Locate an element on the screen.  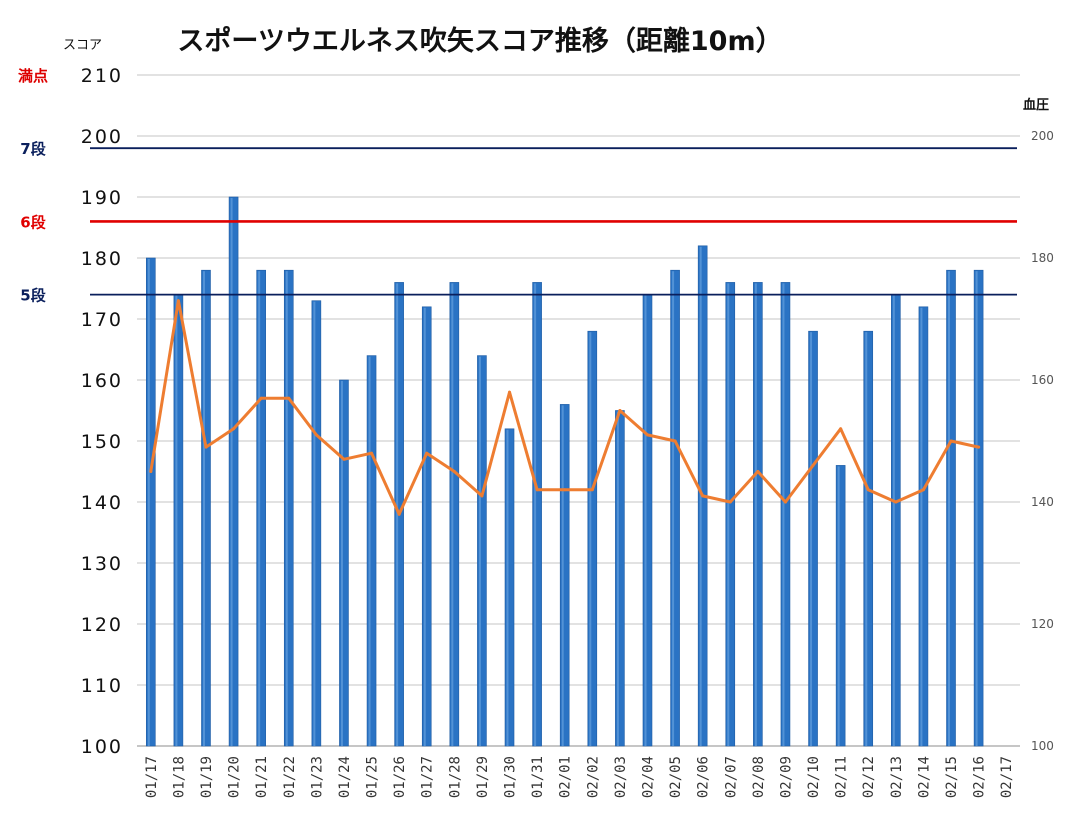
x-tick-label: 02/13 is located at coordinates (897, 777).